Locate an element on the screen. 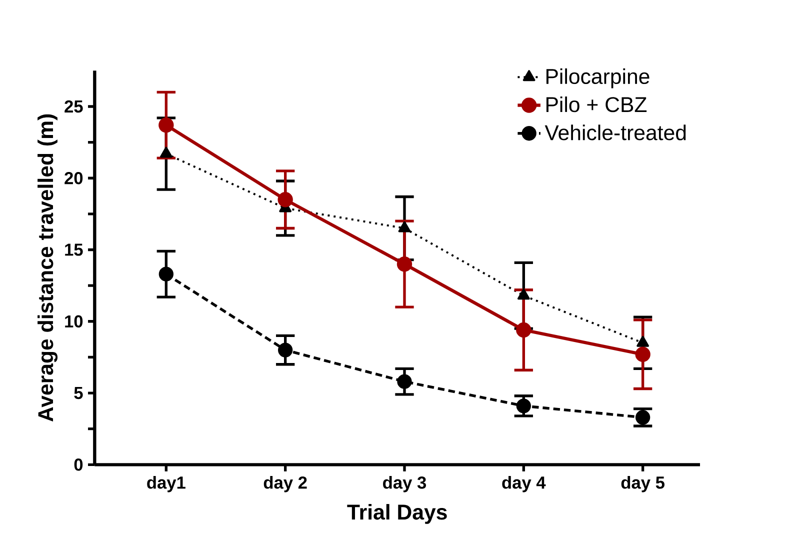 This screenshot has height=554, width=792. x-tick-label: day 4 is located at coordinates (524, 484).